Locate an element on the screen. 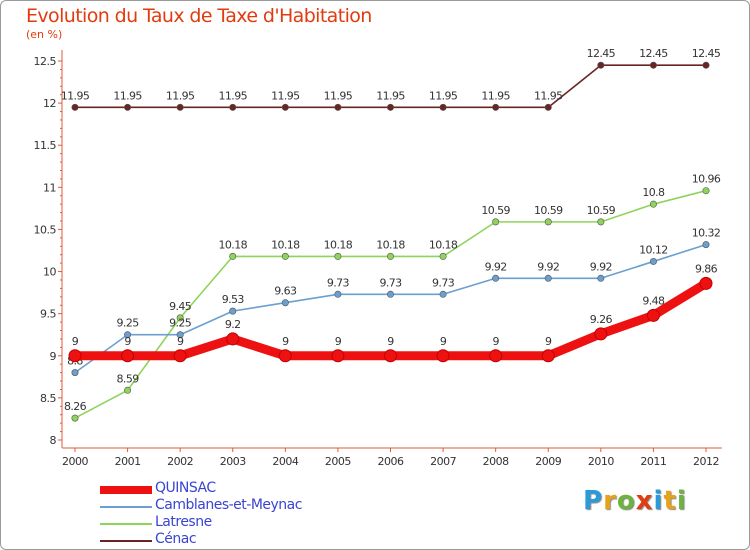  y-tick-label: 10 is located at coordinates (49, 272).